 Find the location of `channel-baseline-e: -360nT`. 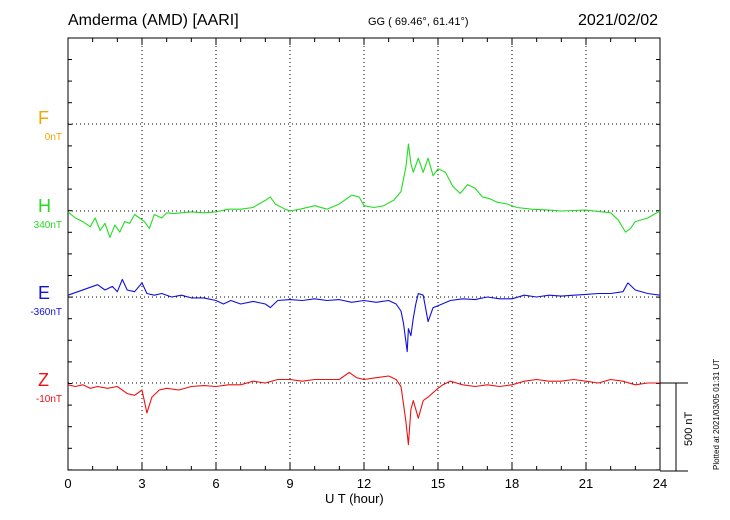

channel-baseline-e: -360nT is located at coordinates (46, 312).